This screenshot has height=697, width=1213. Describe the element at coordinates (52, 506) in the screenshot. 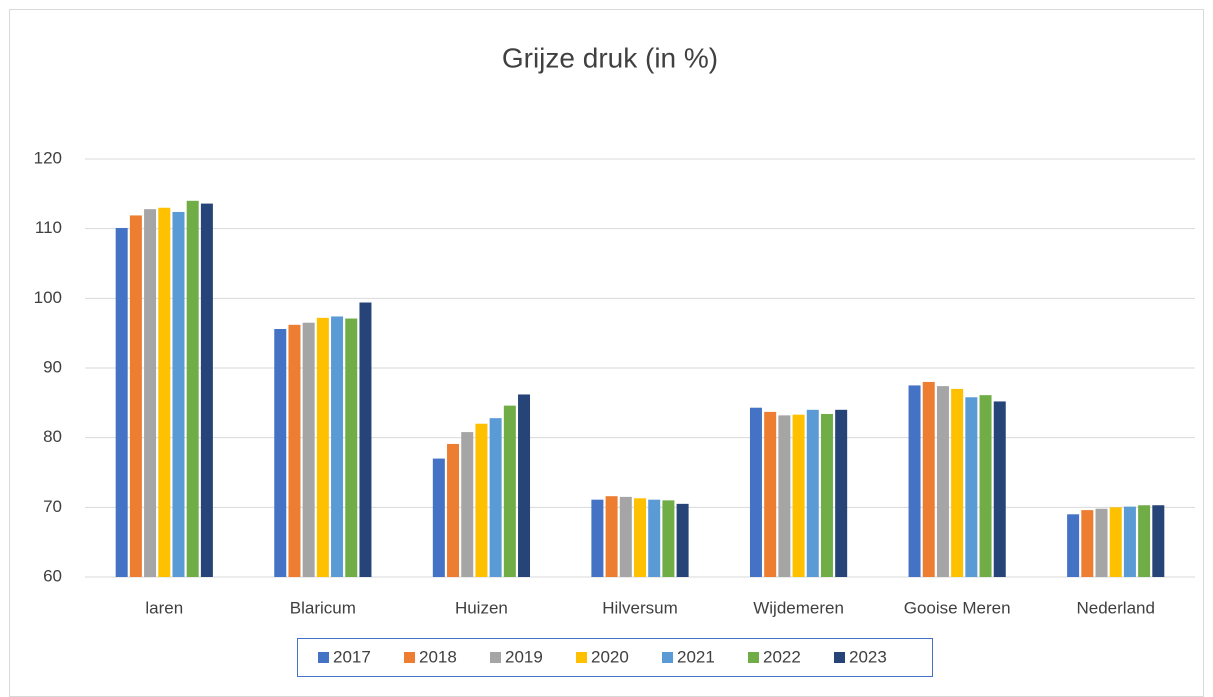

I see `y-tick-label: 70` at that location.